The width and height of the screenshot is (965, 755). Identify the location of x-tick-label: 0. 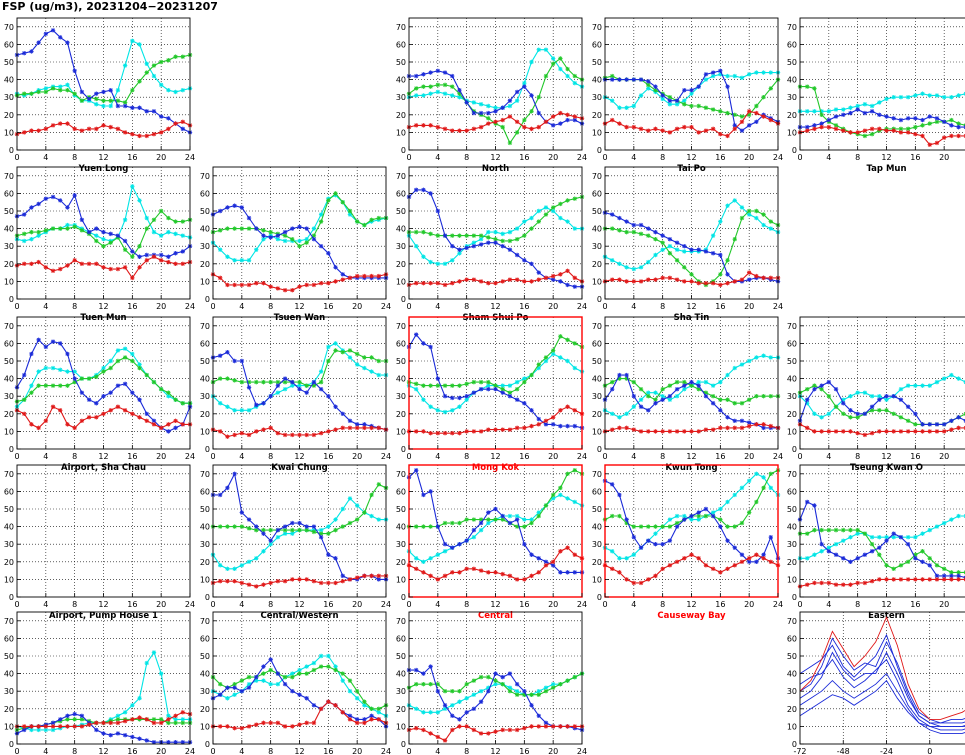
(16, 306).